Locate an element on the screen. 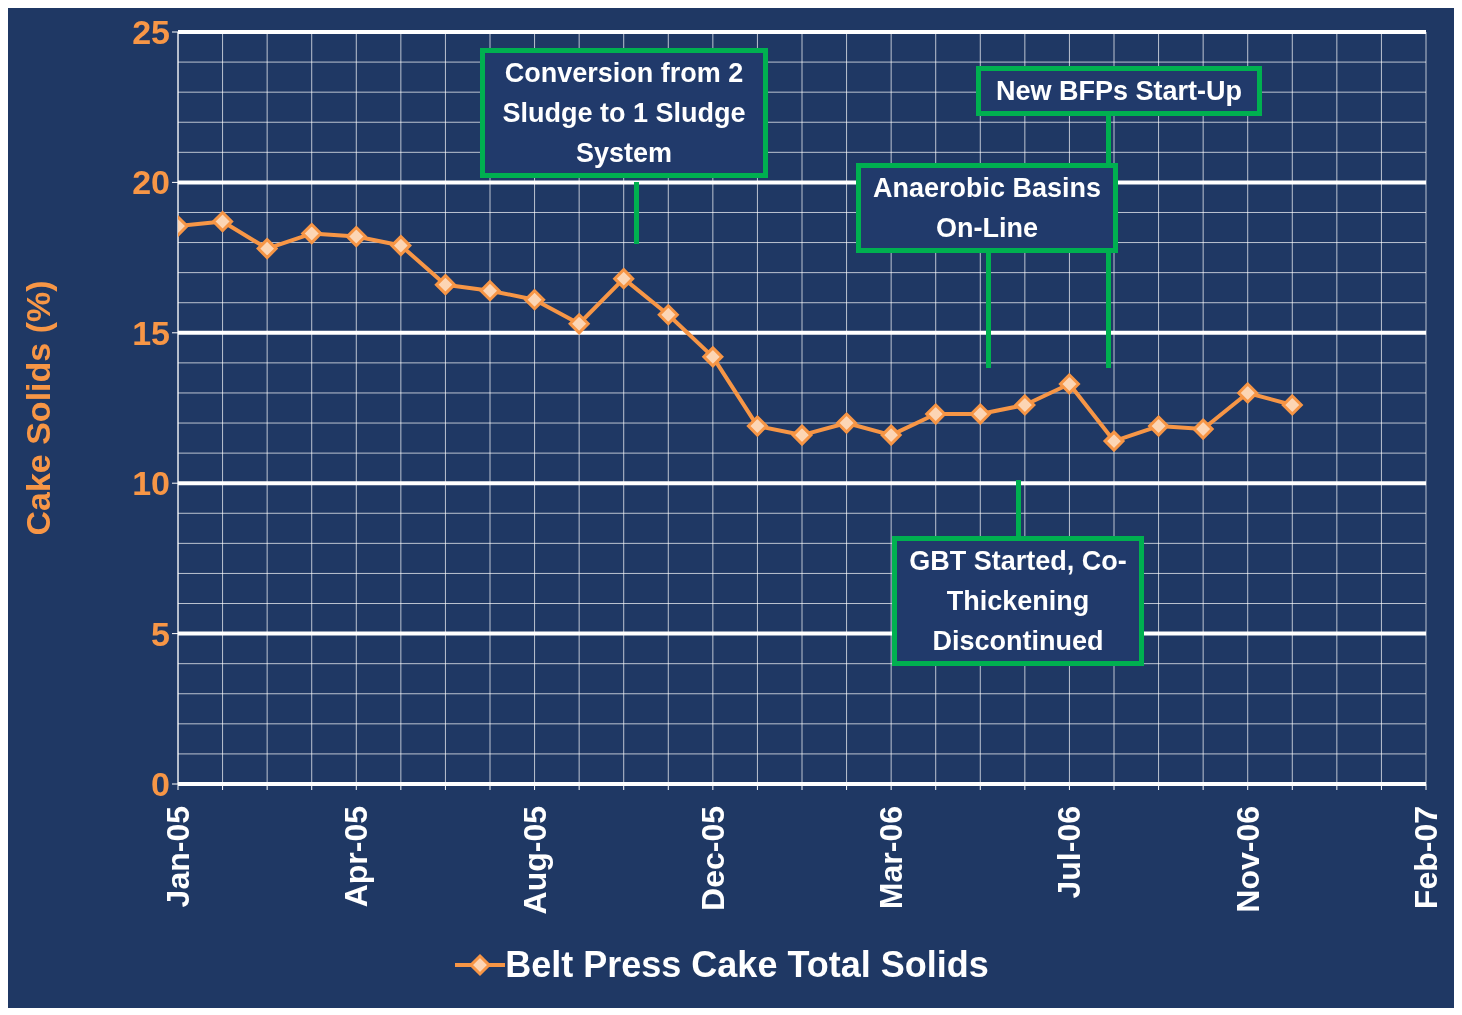  y-tick-label: 5 is located at coordinates (160, 633).